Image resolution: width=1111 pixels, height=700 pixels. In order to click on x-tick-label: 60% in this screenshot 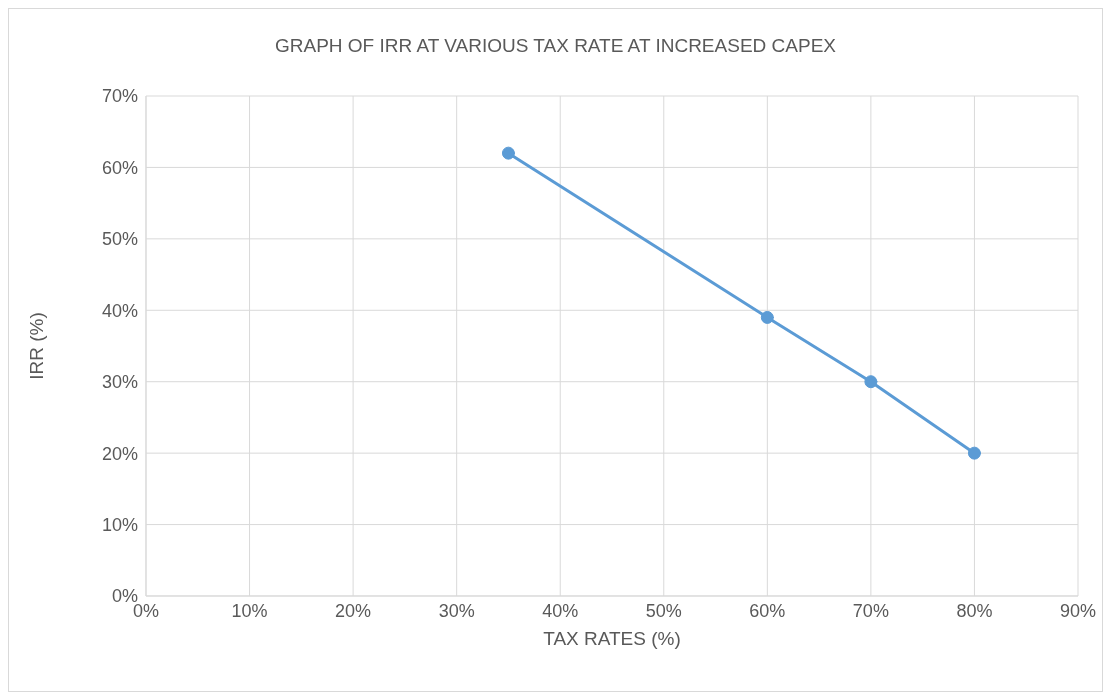, I will do `click(767, 610)`.